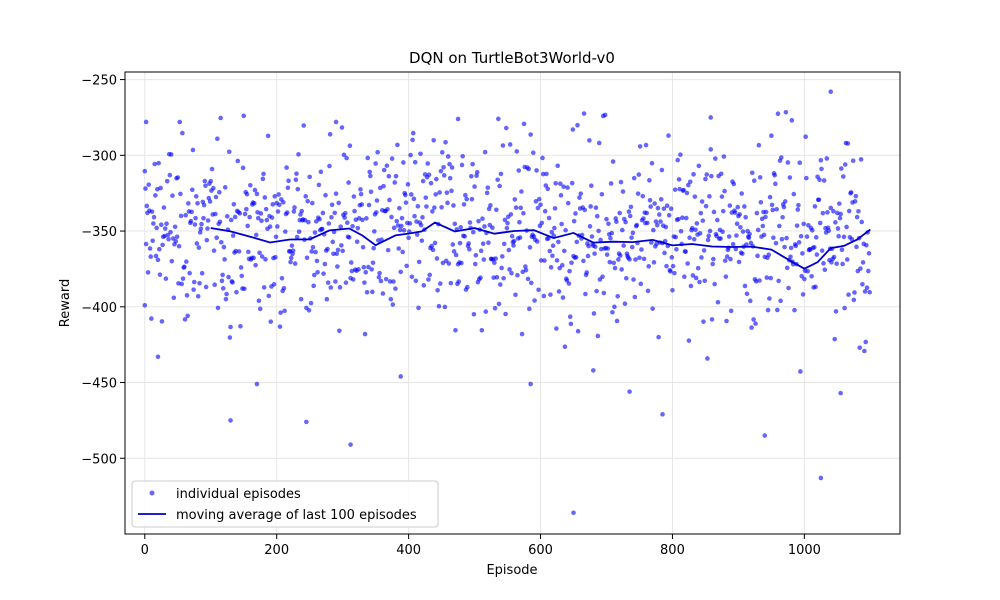  Describe the element at coordinates (99, 156) in the screenshot. I see `y-tick-label: −300` at that location.